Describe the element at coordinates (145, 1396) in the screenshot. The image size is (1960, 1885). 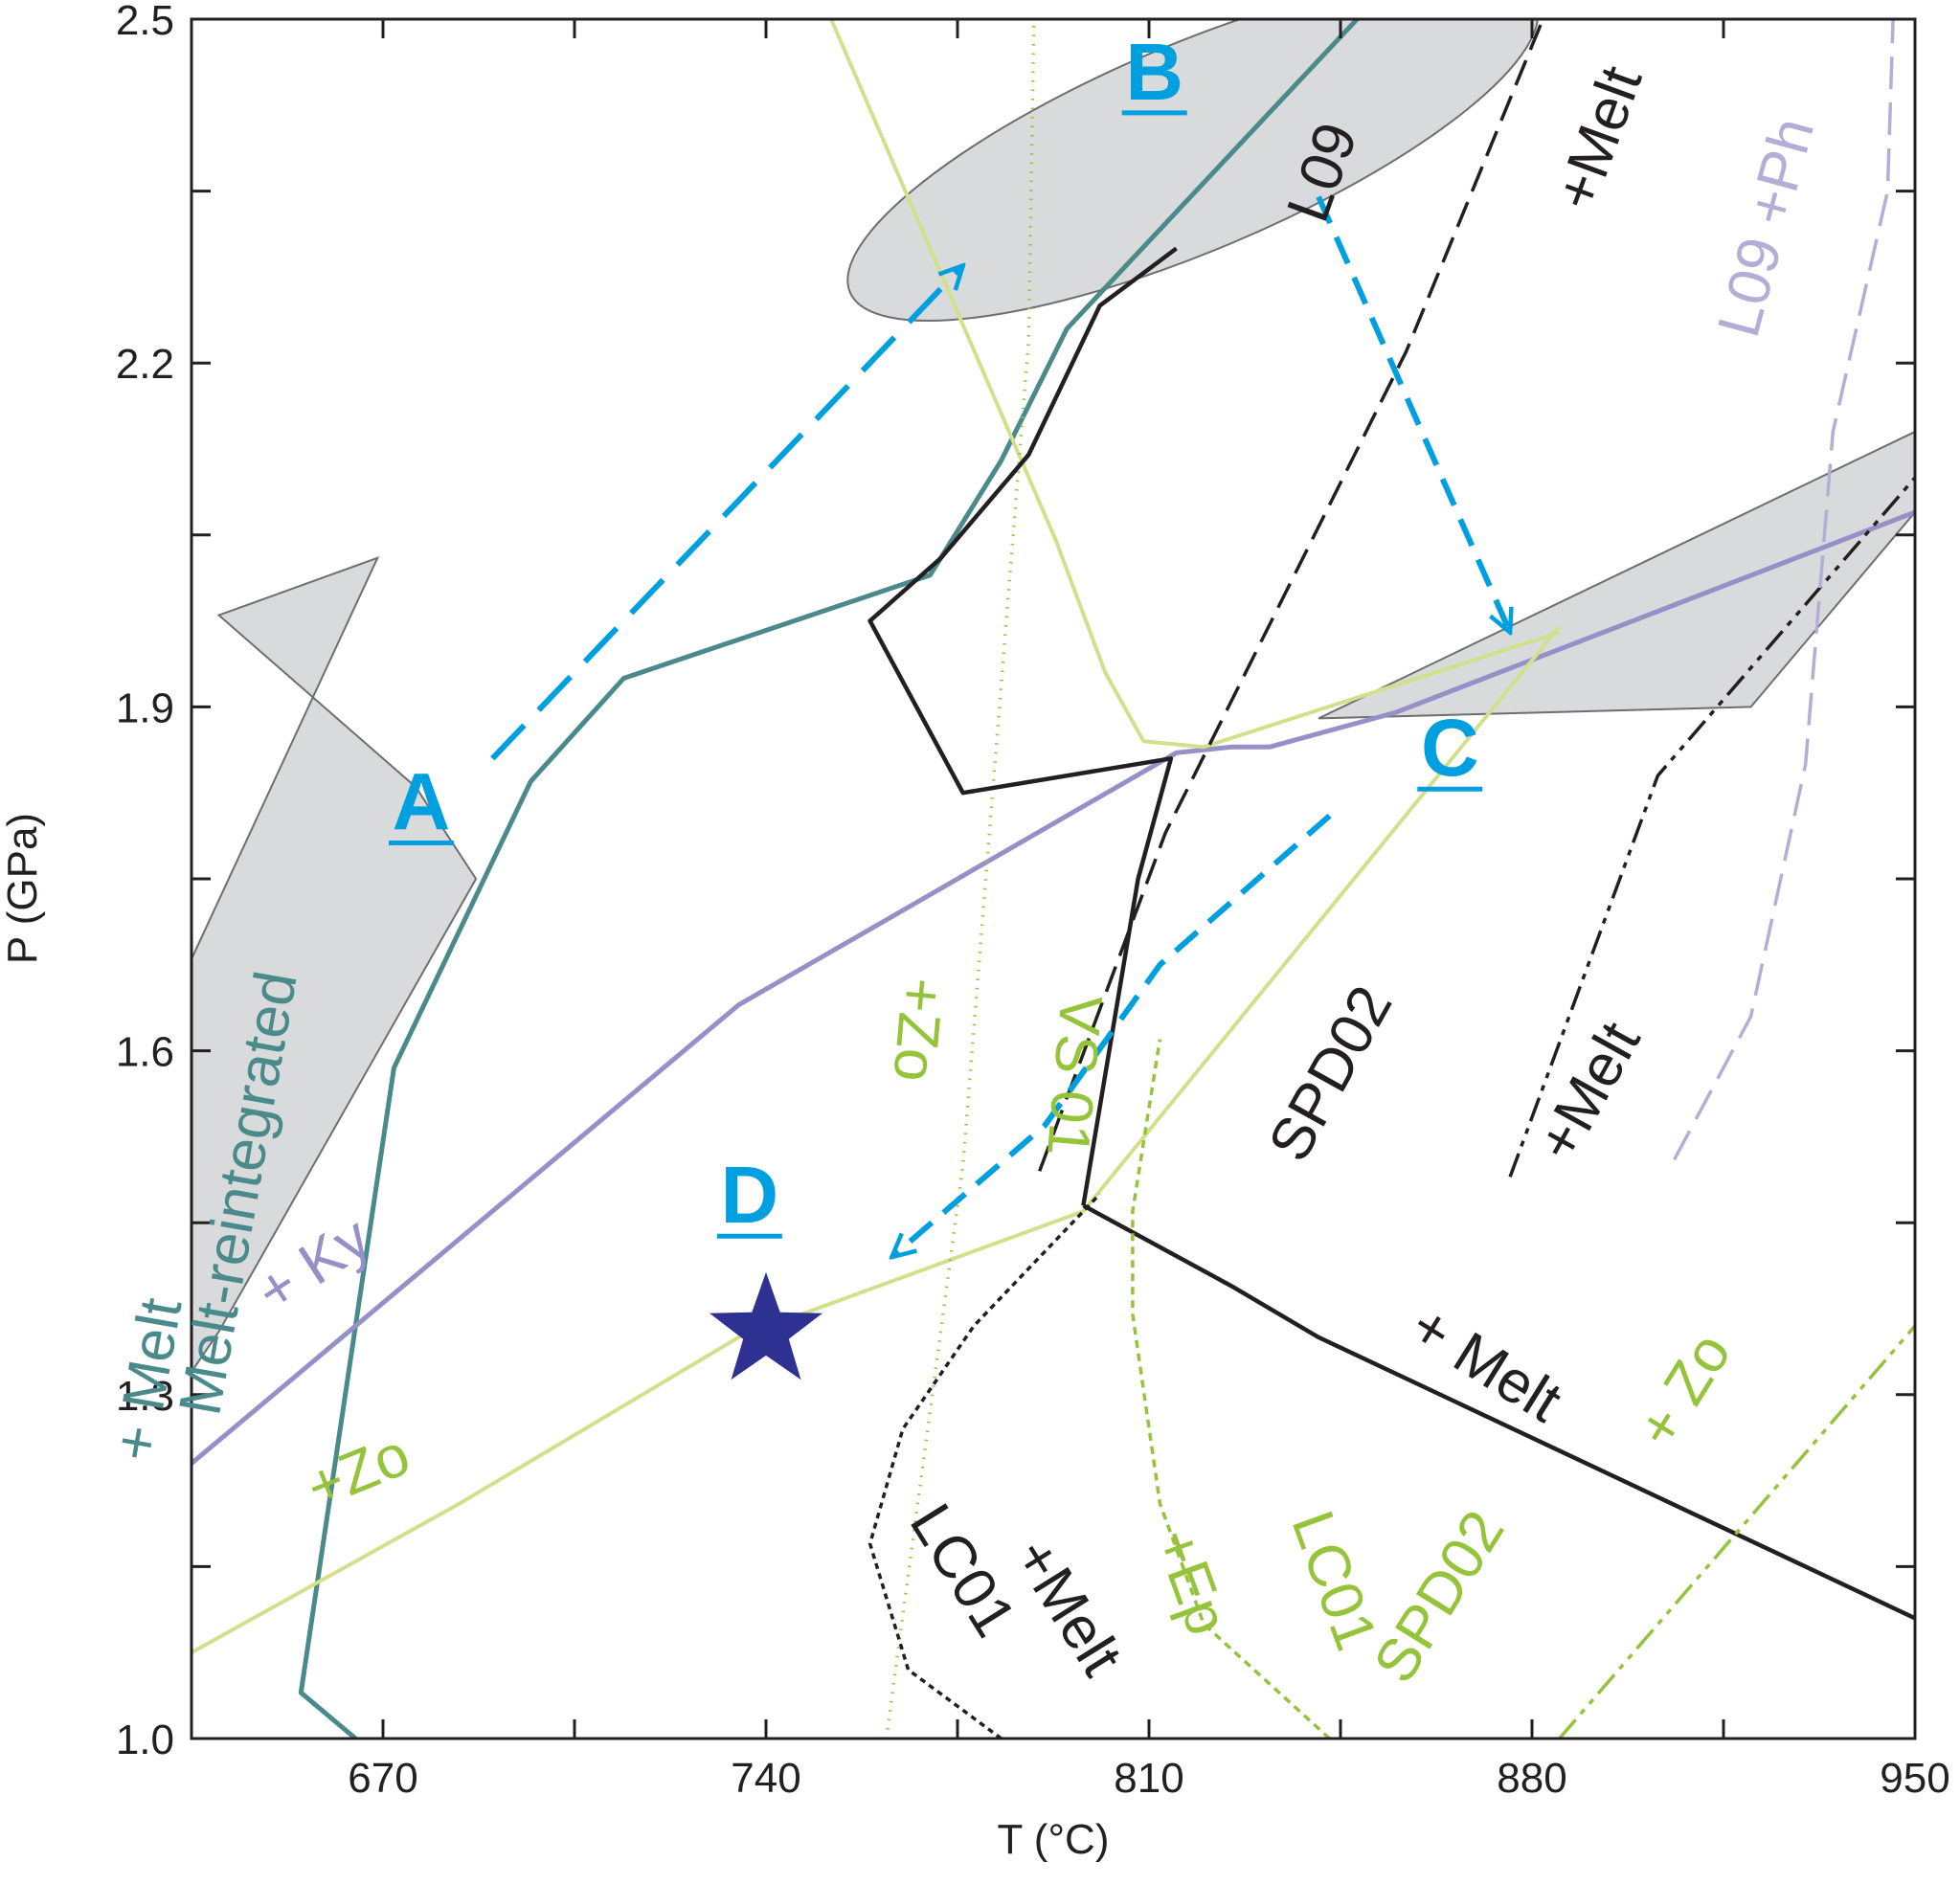
I see `y-tick-label: 1.3` at that location.